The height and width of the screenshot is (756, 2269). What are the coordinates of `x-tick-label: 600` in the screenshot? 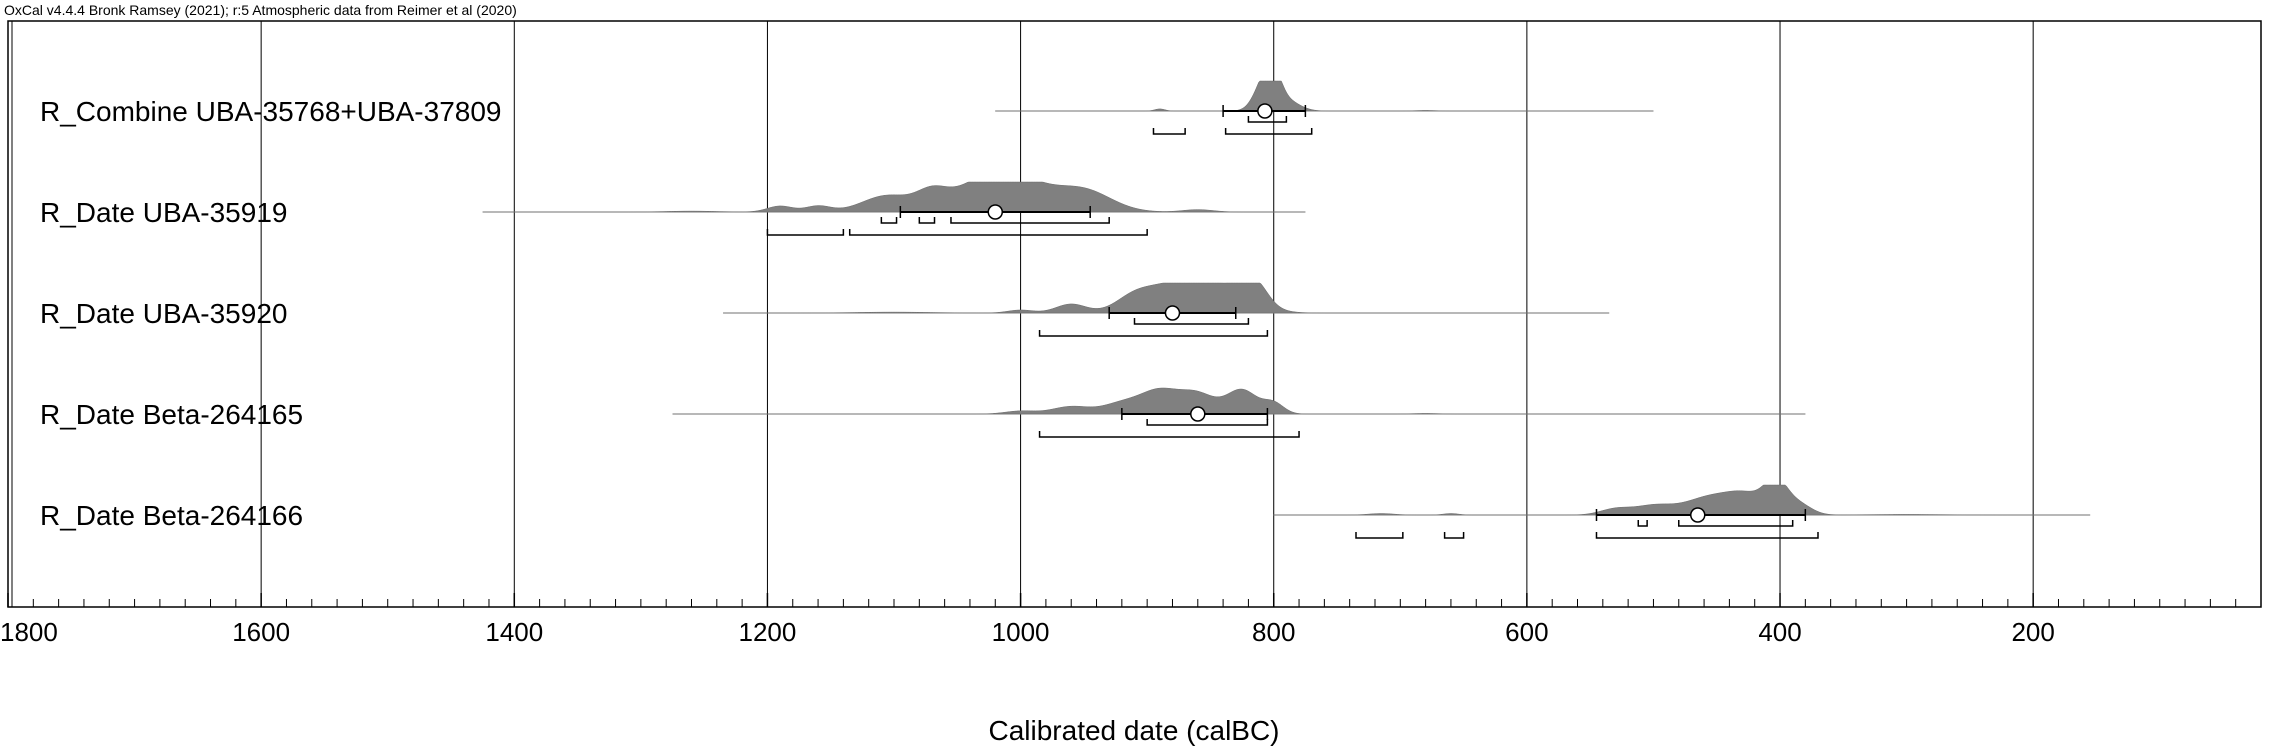 It's located at (1526, 632).